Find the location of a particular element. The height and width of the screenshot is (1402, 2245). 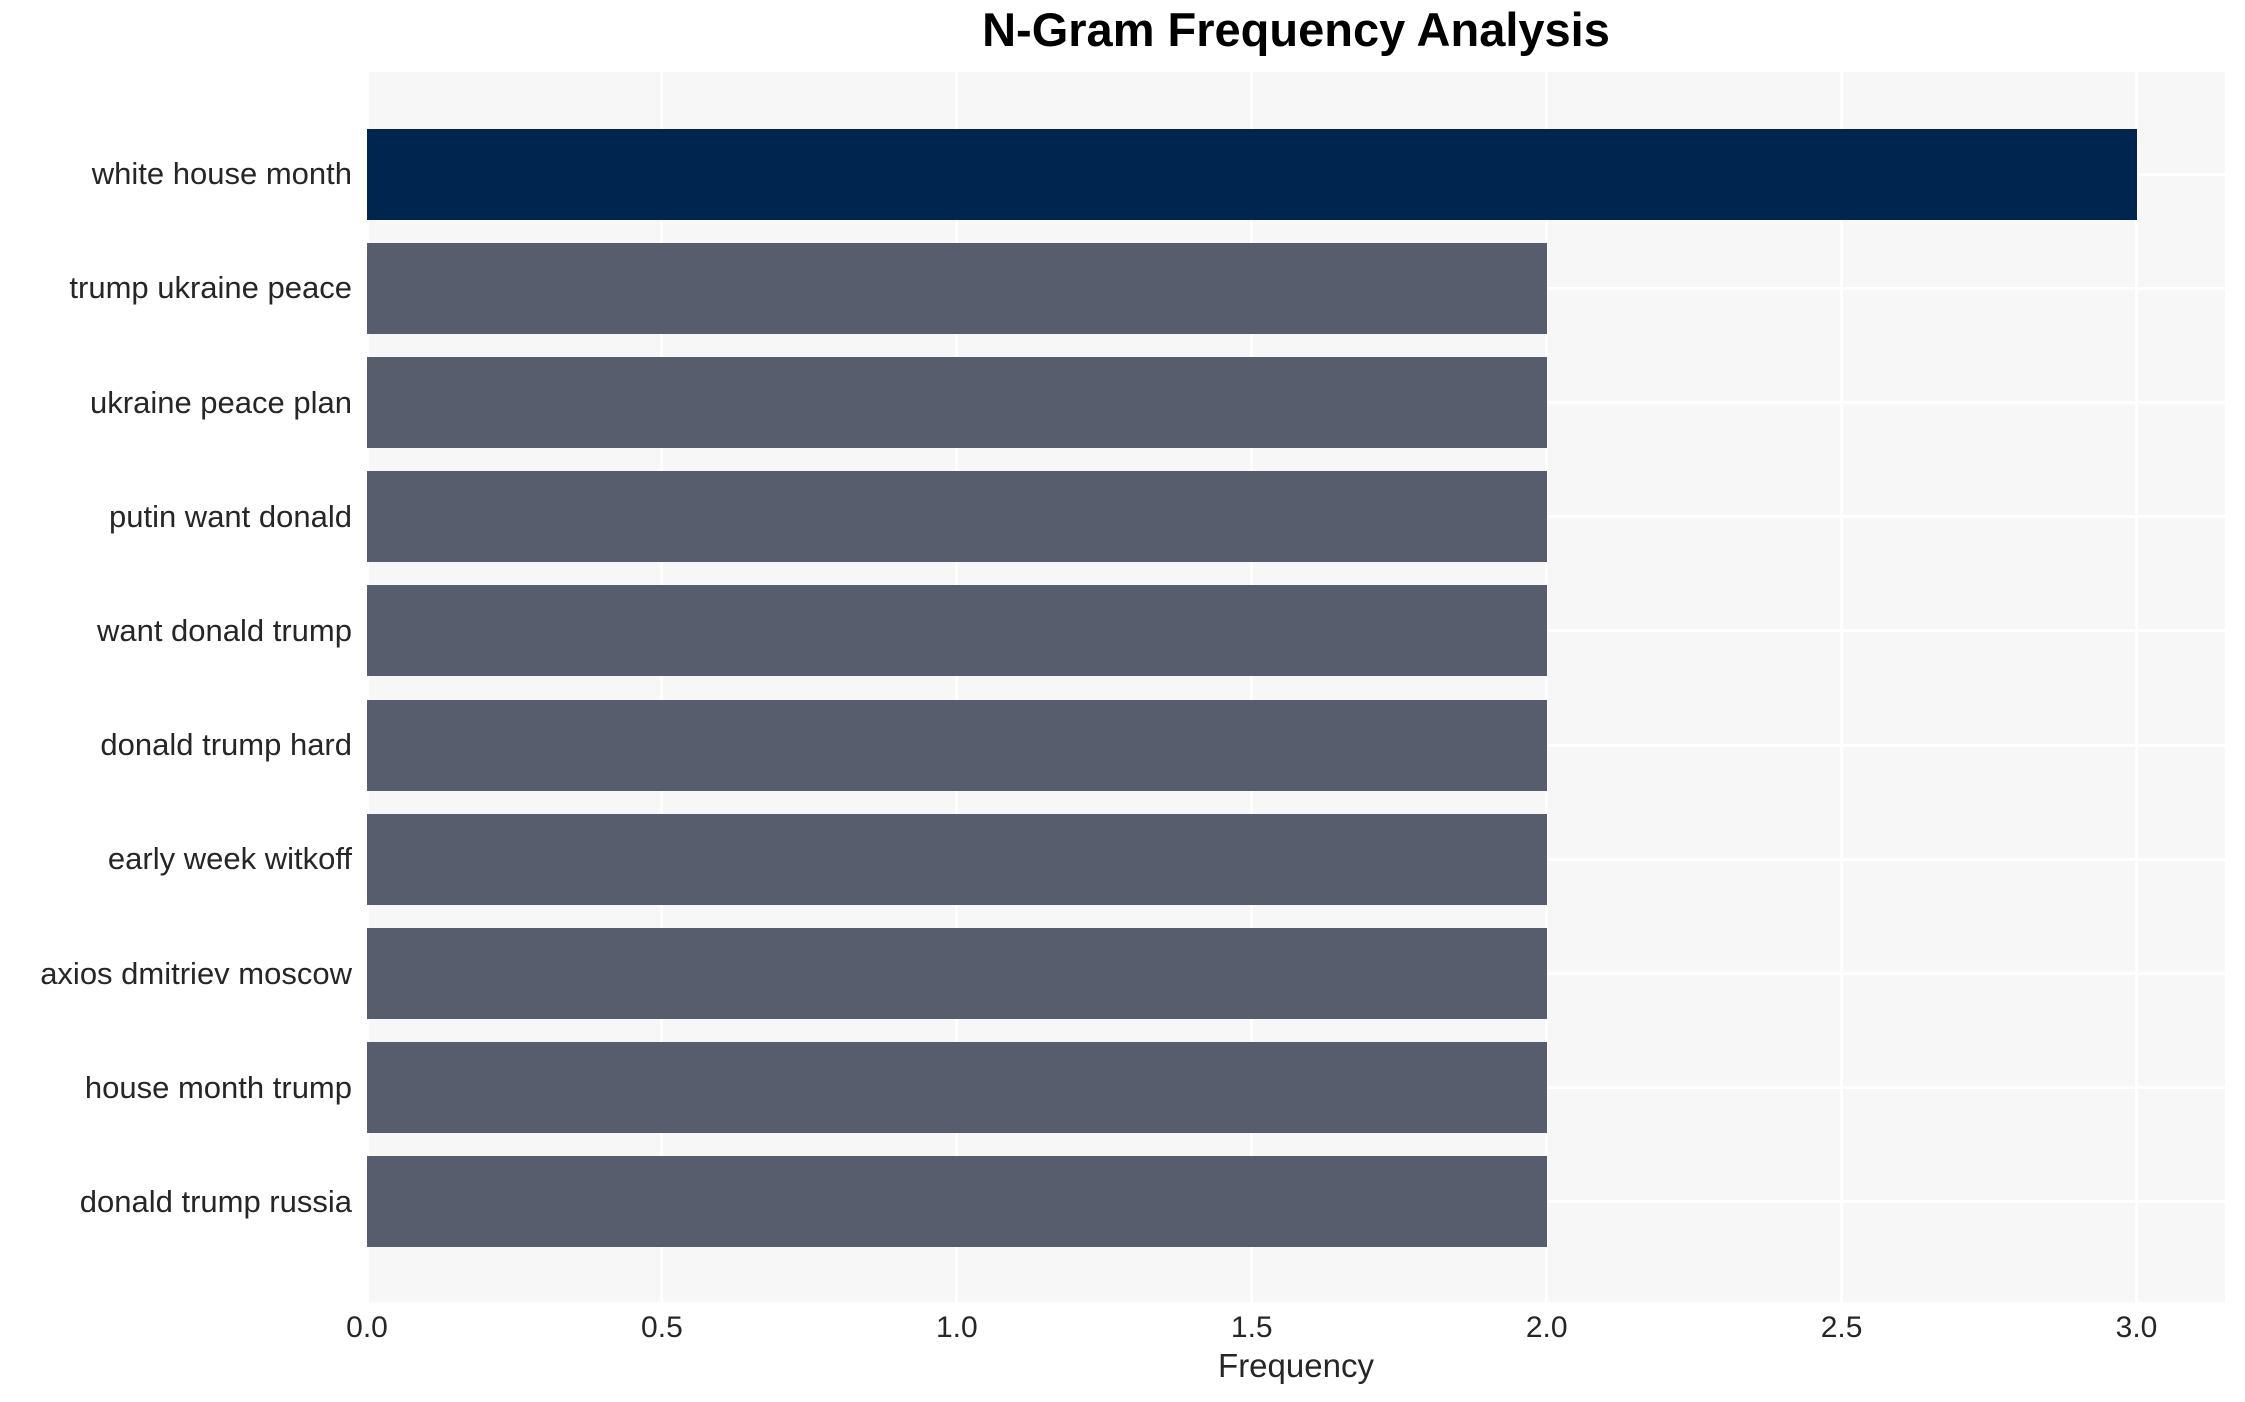

bar-want-donald-trump is located at coordinates (957, 631).